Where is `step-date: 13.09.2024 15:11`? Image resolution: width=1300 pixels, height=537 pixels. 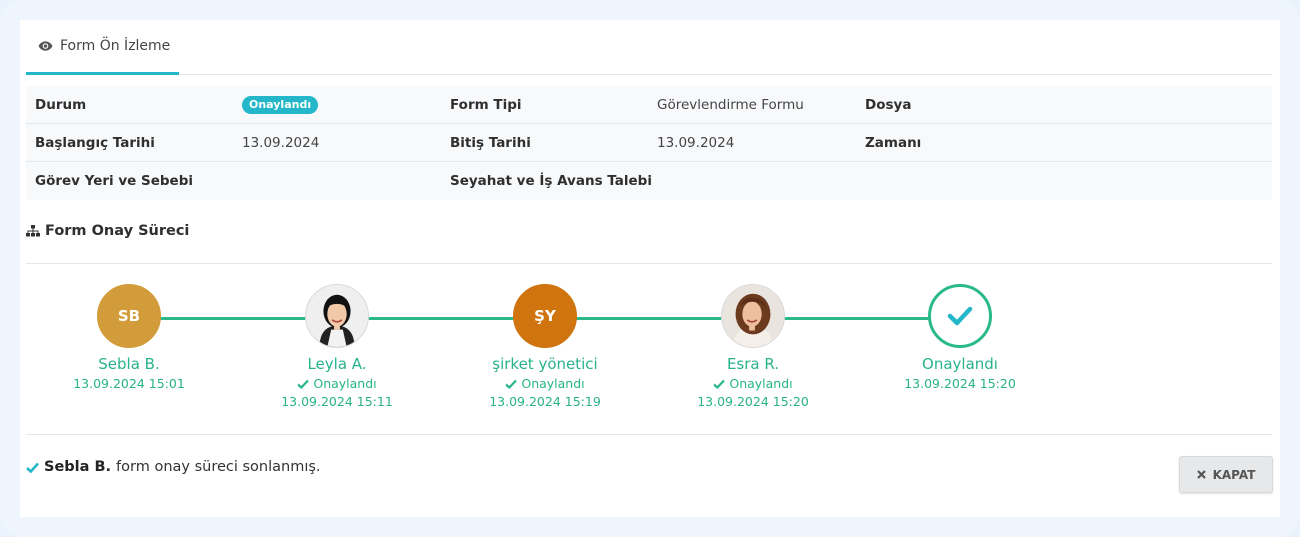
step-date: 13.09.2024 15:11 is located at coordinates (337, 401).